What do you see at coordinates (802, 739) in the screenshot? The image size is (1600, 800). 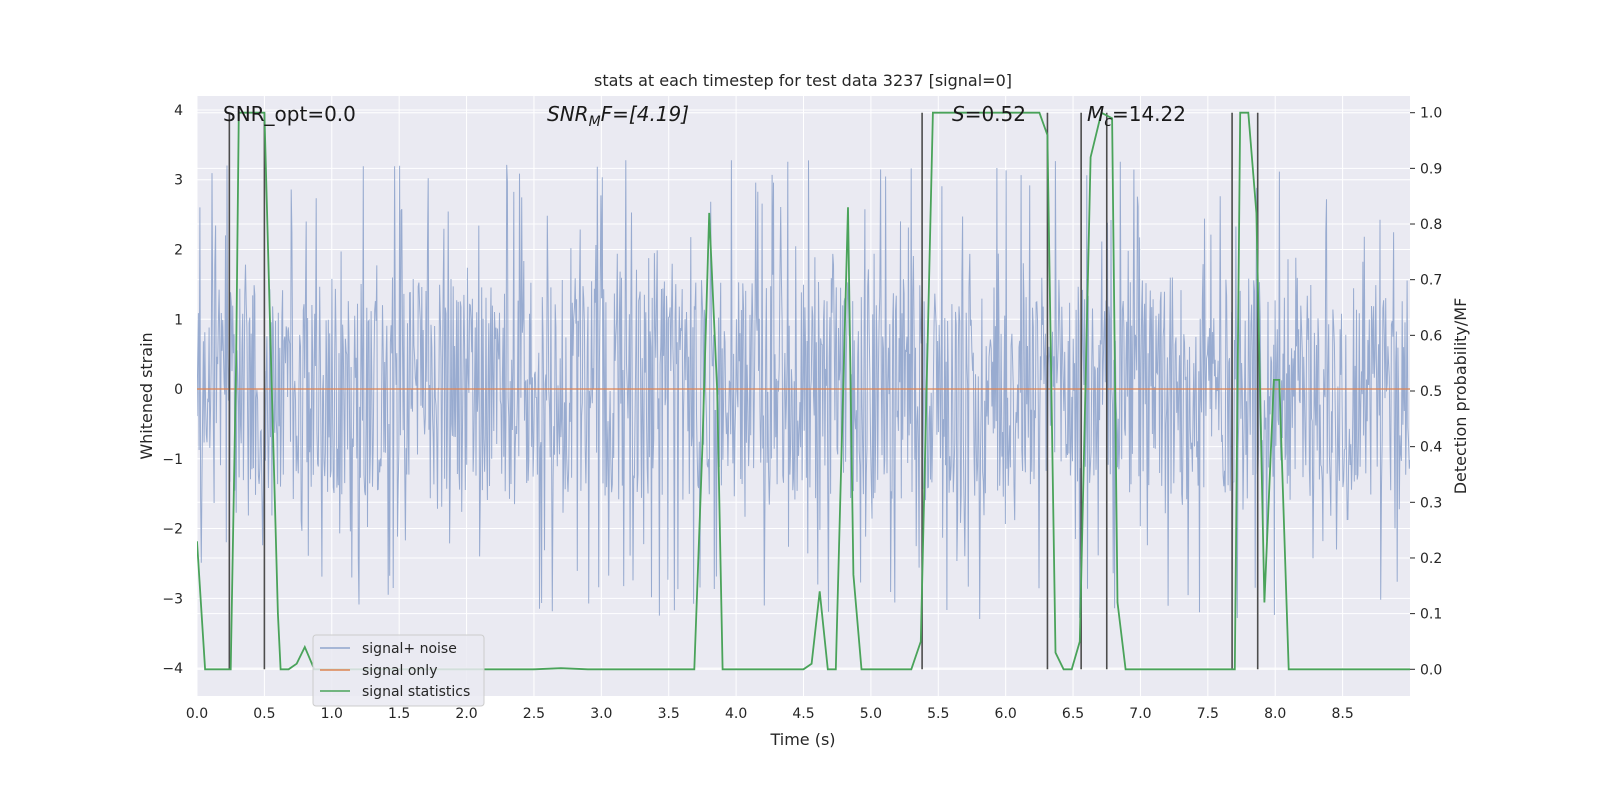 I see `x-axis-label: Time (s)` at bounding box center [802, 739].